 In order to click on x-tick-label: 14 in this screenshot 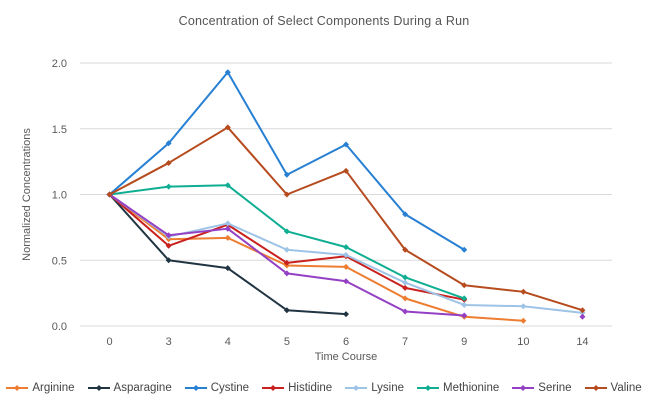, I will do `click(582, 342)`.